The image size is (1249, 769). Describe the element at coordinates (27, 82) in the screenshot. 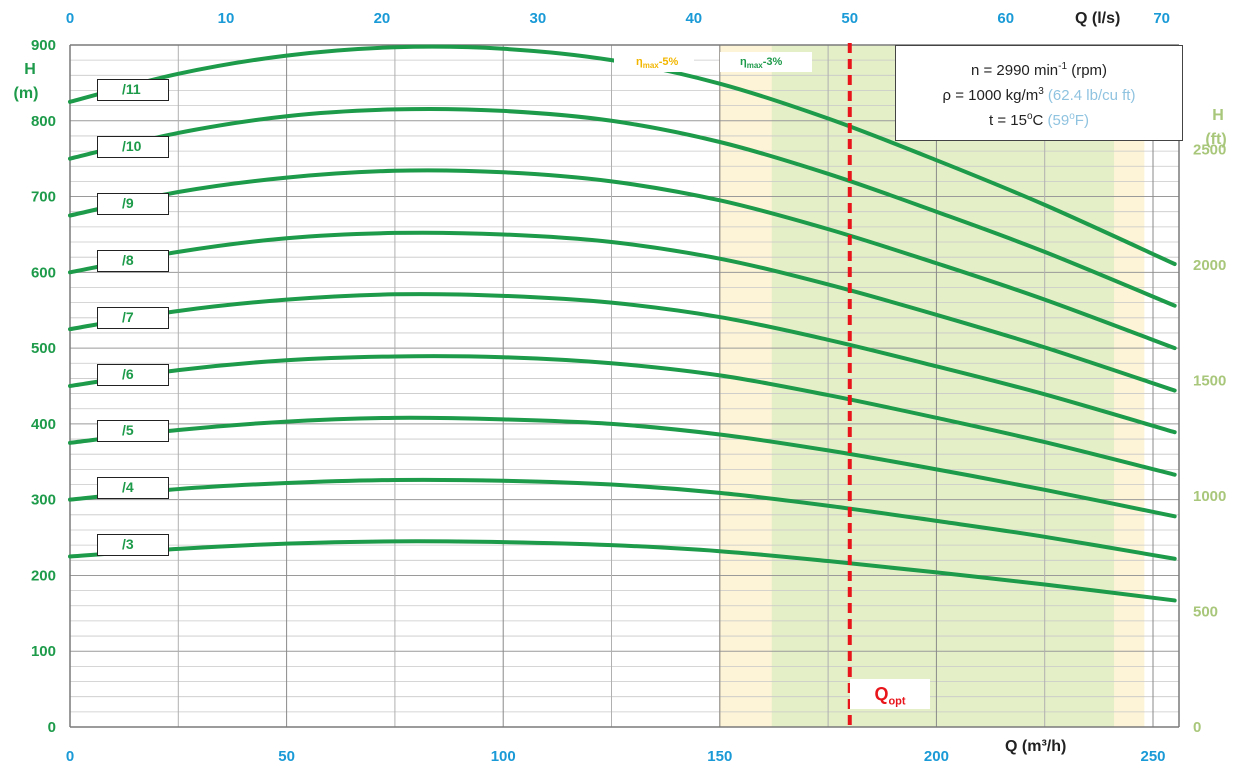

I see `y-left-title: H (m)` at that location.